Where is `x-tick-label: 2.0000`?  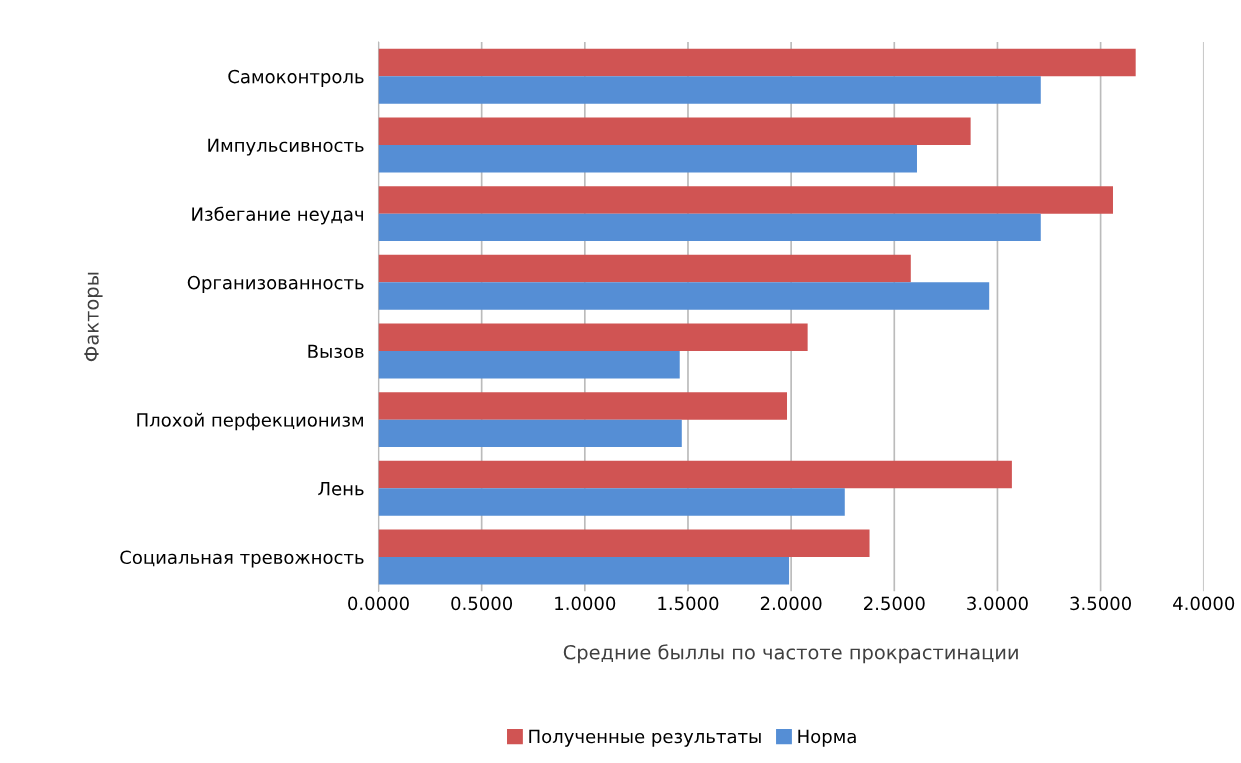 x-tick-label: 2.0000 is located at coordinates (791, 603).